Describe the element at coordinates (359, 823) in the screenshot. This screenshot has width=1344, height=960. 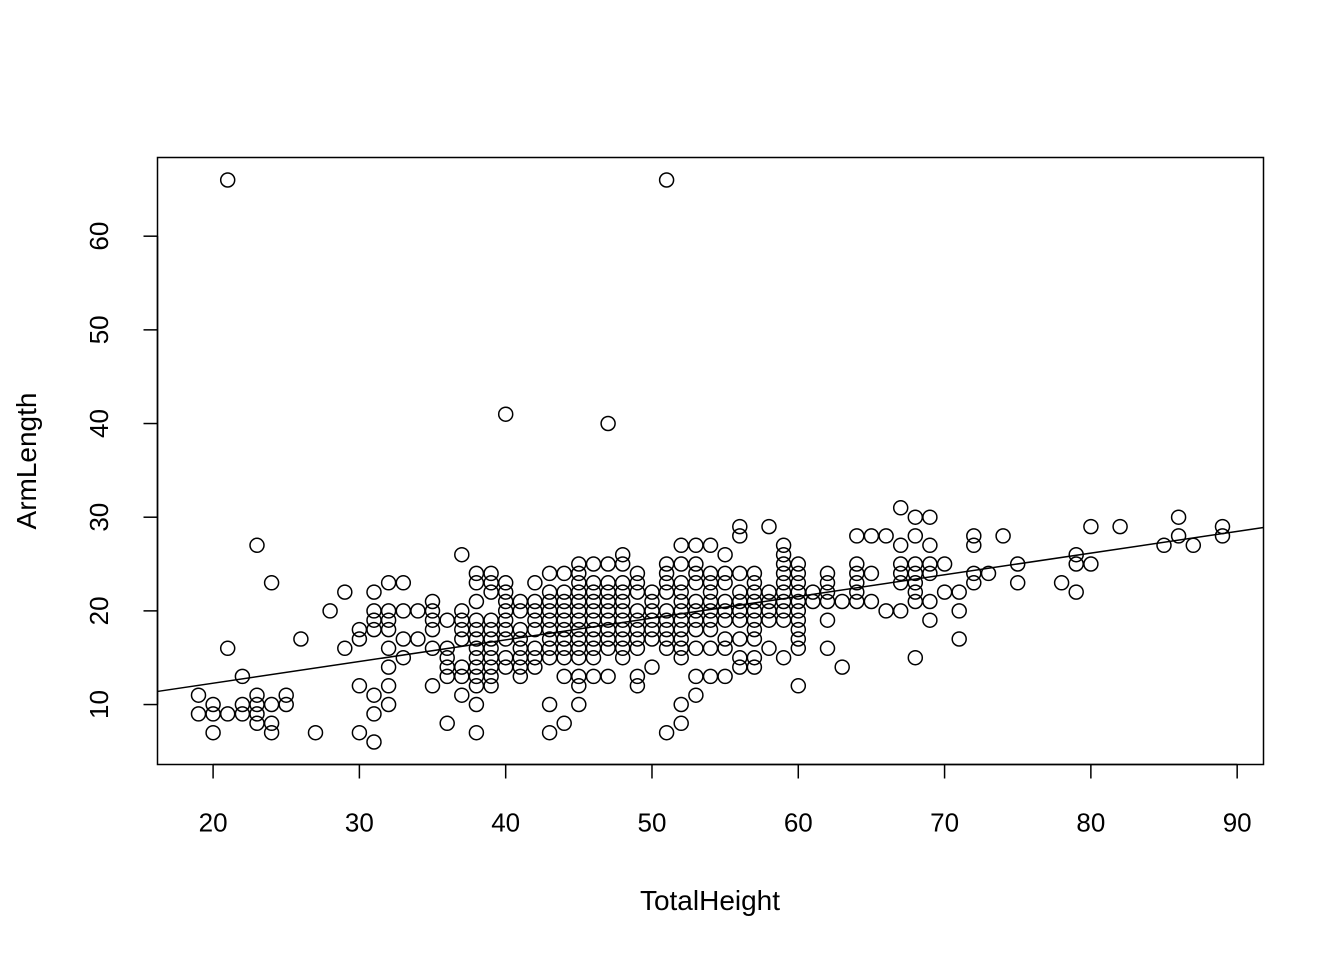
I see `x-tick-label: 30` at that location.